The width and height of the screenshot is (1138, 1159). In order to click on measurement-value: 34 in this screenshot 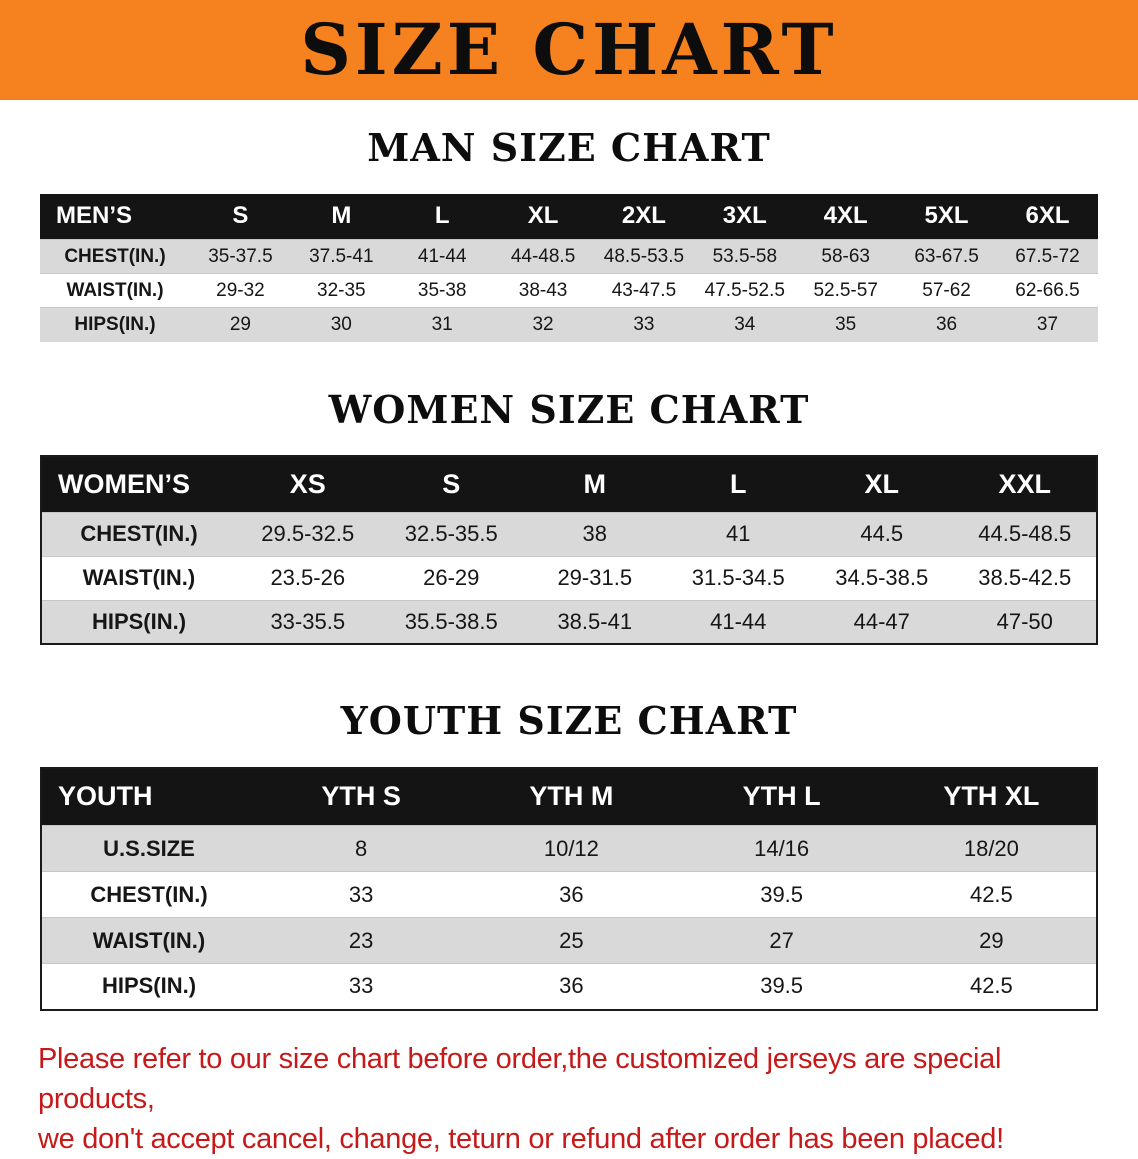, I will do `click(745, 324)`.